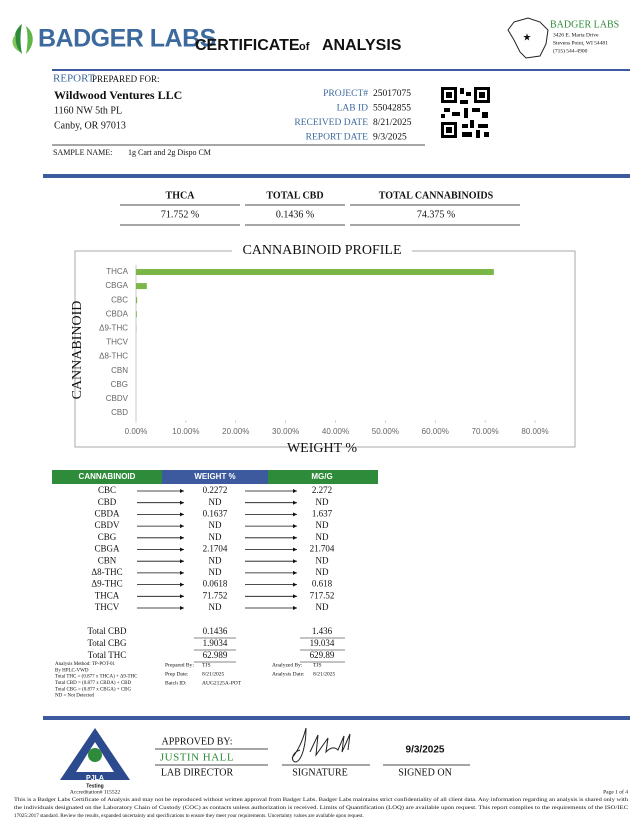 This screenshot has height=835, width=644. I want to click on accreditation: Accreditation# 115522, so click(95, 792).